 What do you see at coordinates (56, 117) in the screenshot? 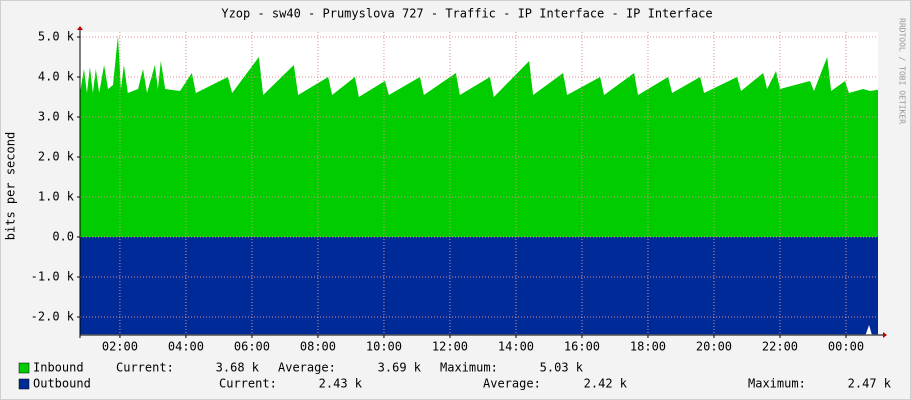
I see `y-tick-label: 3.0 k` at bounding box center [56, 117].